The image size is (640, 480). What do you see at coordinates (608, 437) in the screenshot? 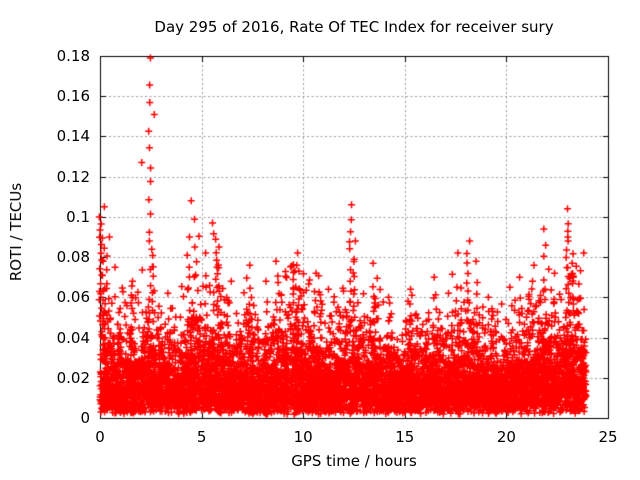
I see `x-tick-label: 25` at bounding box center [608, 437].